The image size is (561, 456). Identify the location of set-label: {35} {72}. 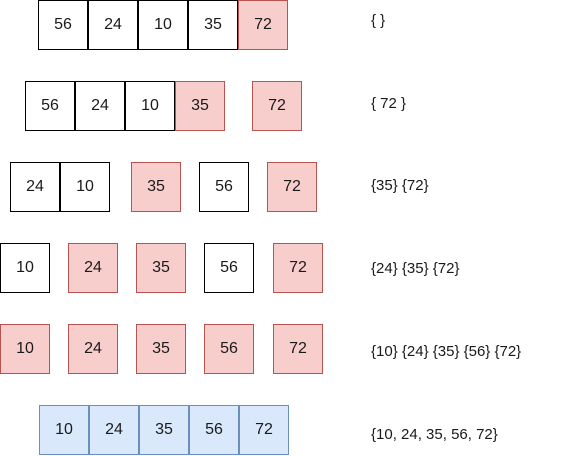
(400, 185).